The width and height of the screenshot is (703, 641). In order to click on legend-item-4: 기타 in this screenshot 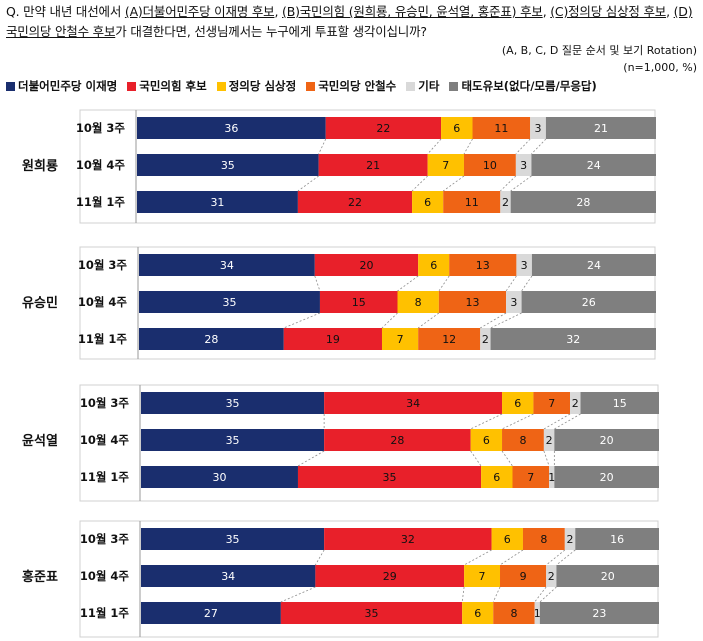, I will do `click(422, 86)`.